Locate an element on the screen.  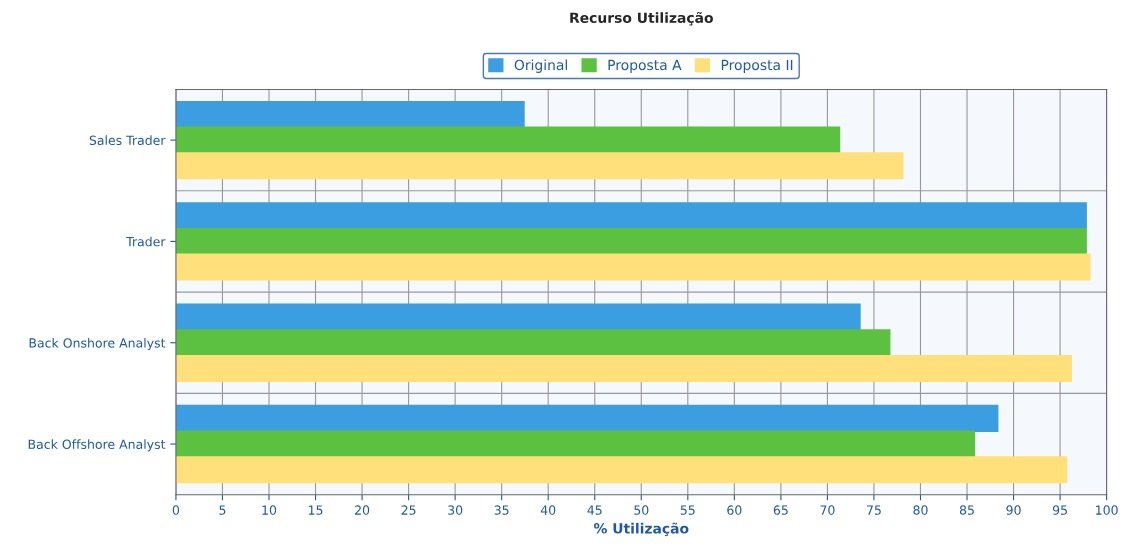
x-tick-label: 25 is located at coordinates (408, 510).